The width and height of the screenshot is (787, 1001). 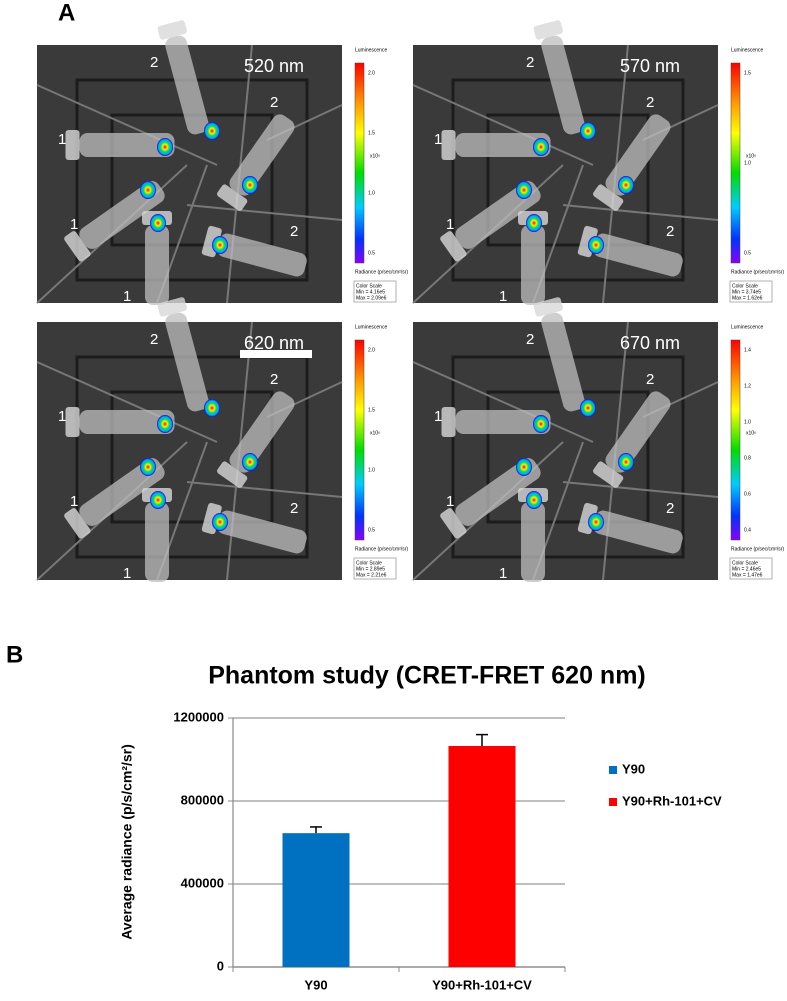 What do you see at coordinates (371, 298) in the screenshot?
I see `color-scale-text: Max = 2.09e6` at bounding box center [371, 298].